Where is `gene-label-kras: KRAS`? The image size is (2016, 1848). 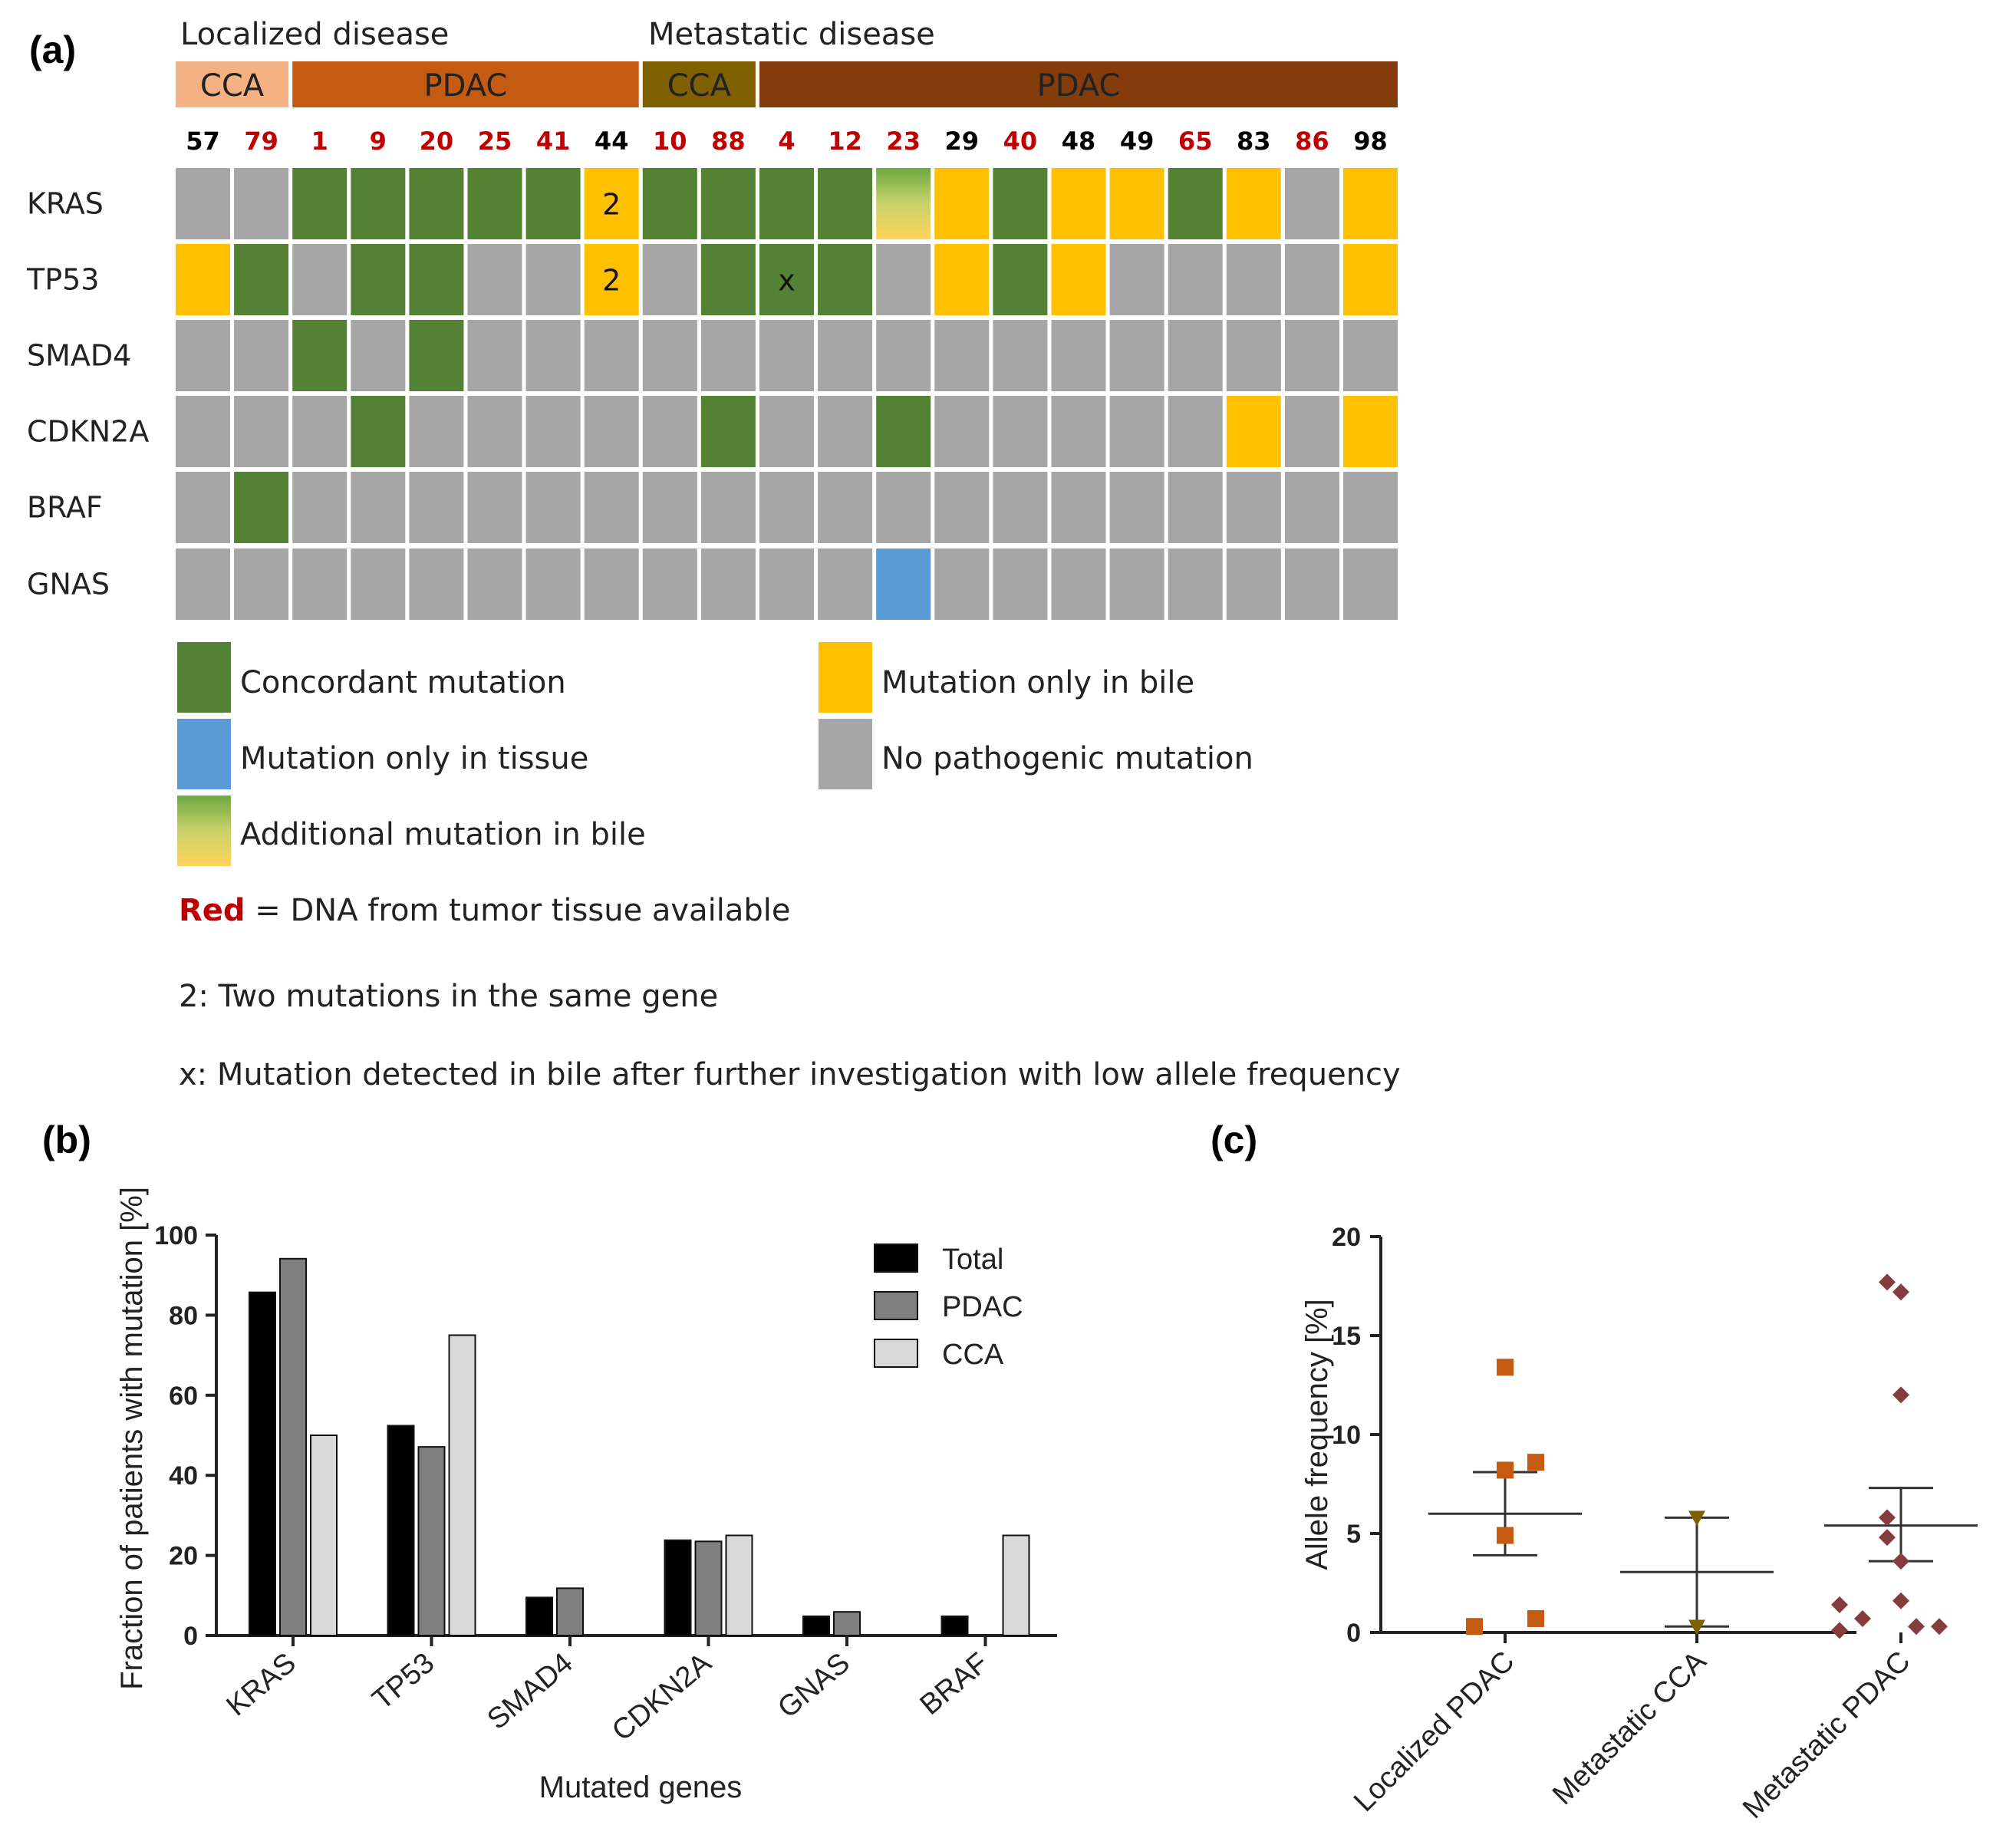
gene-label-kras: KRAS is located at coordinates (65, 204).